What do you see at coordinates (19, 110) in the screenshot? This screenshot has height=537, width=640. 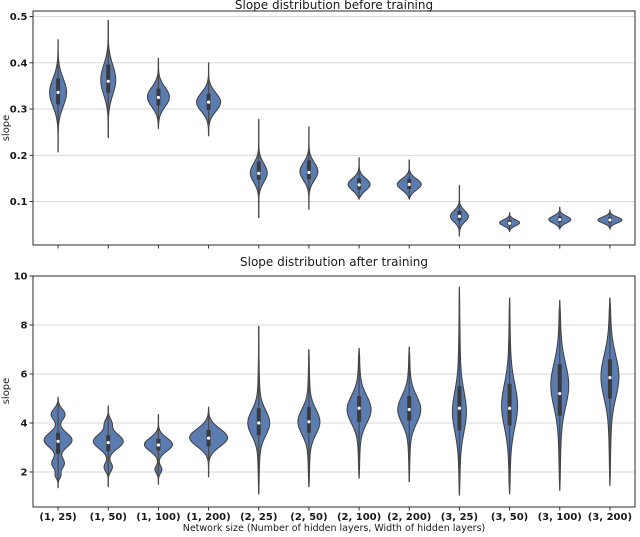 I see `y-tick-label: 0.3` at bounding box center [19, 110].